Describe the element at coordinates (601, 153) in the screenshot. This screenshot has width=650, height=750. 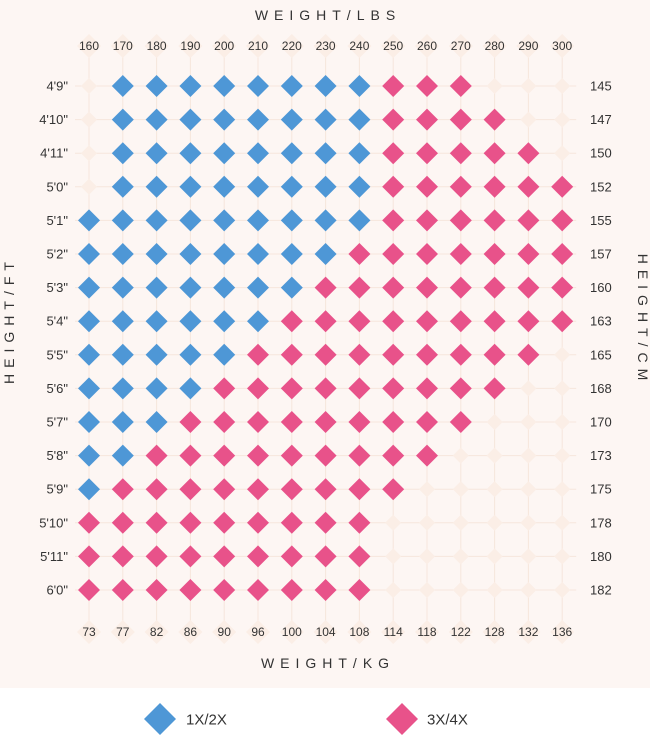
I see `height-cm-label: 150` at that location.